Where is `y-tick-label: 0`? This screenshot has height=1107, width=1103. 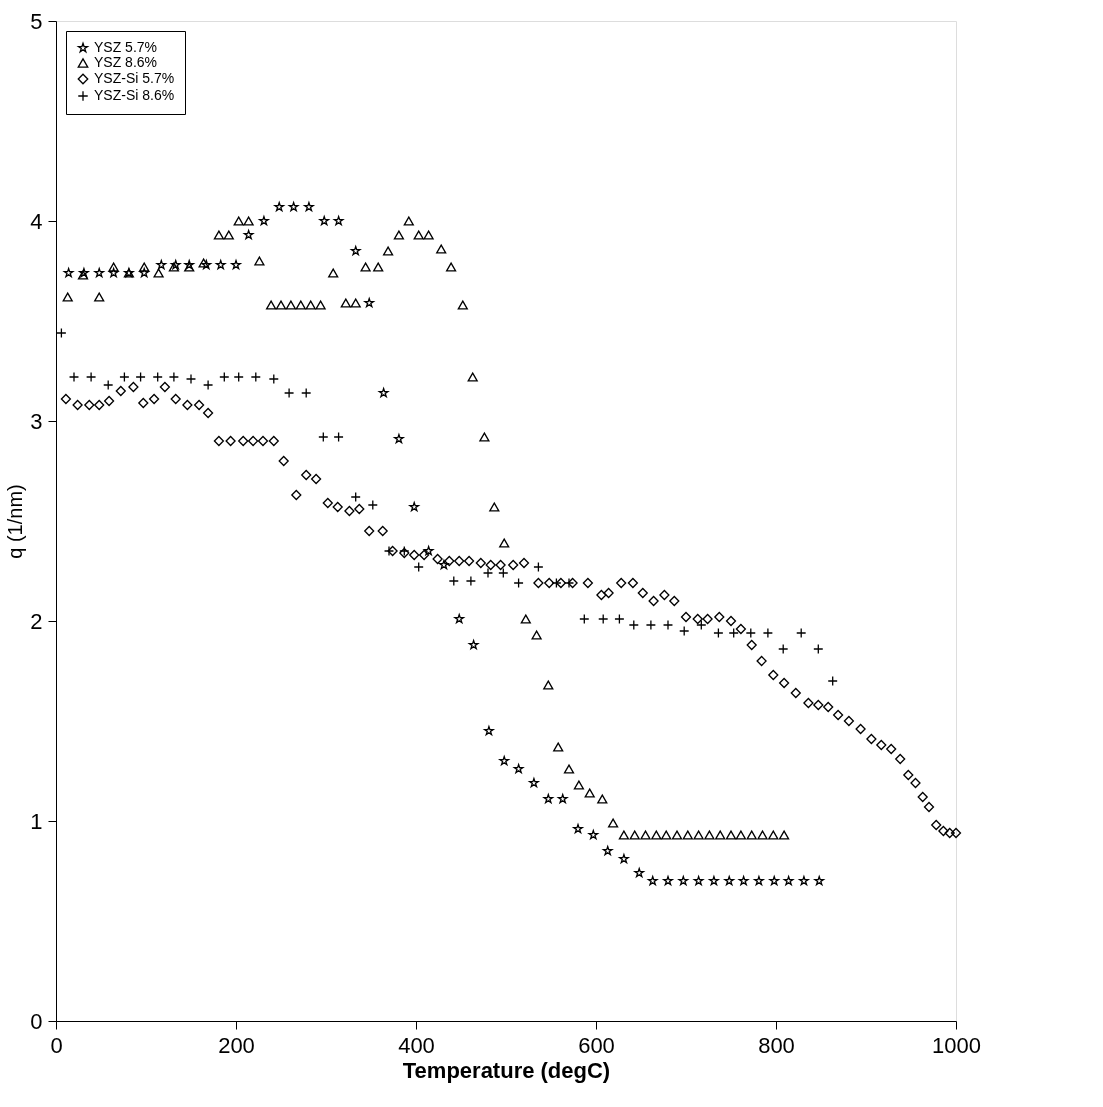
y-tick-label: 0 is located at coordinates (36, 1021).